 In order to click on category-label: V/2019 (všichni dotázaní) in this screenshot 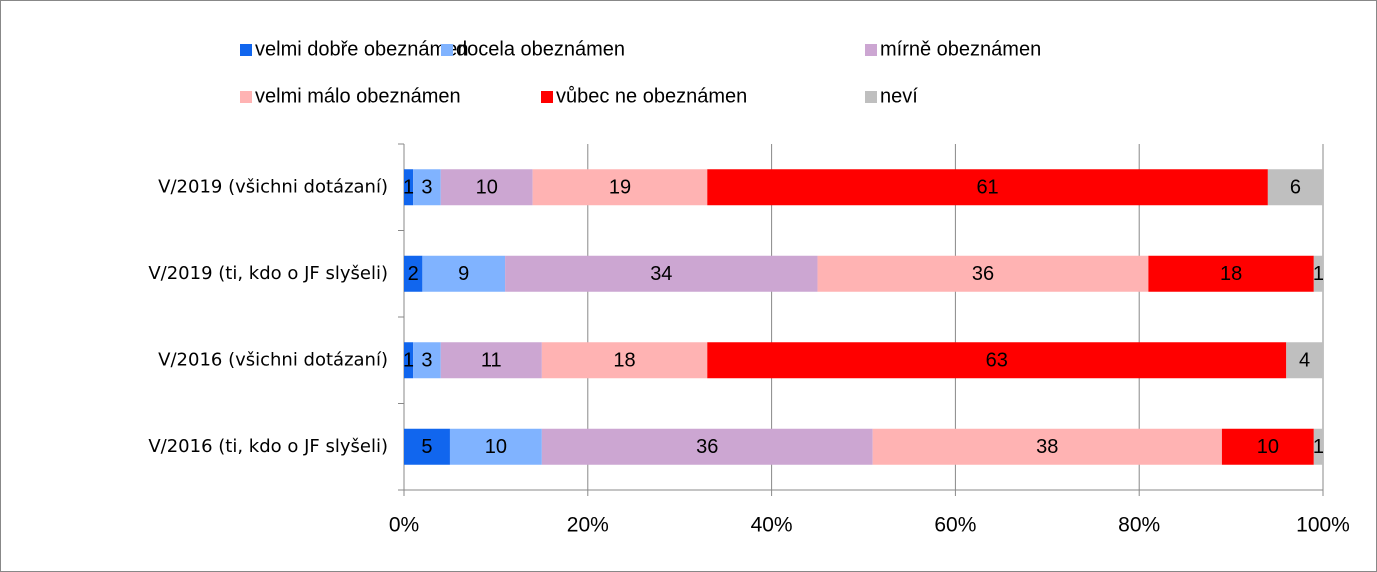, I will do `click(273, 186)`.